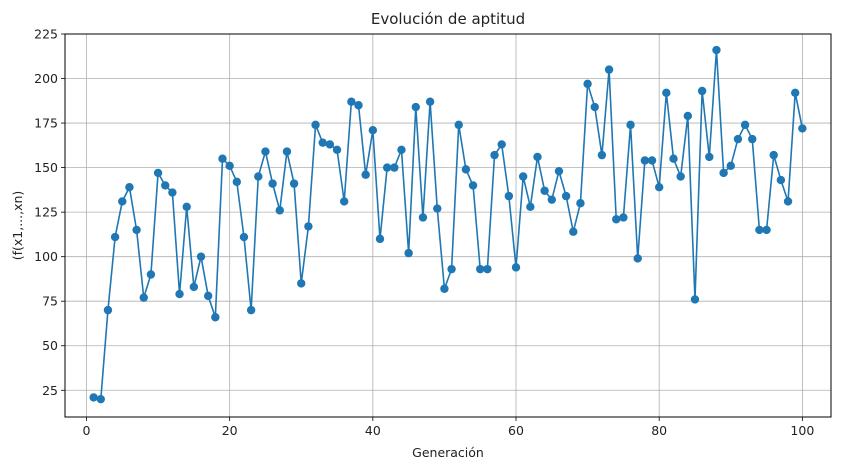  Describe the element at coordinates (448, 427) in the screenshot. I see `x-axis: 0 20 40 60 80 100` at that location.